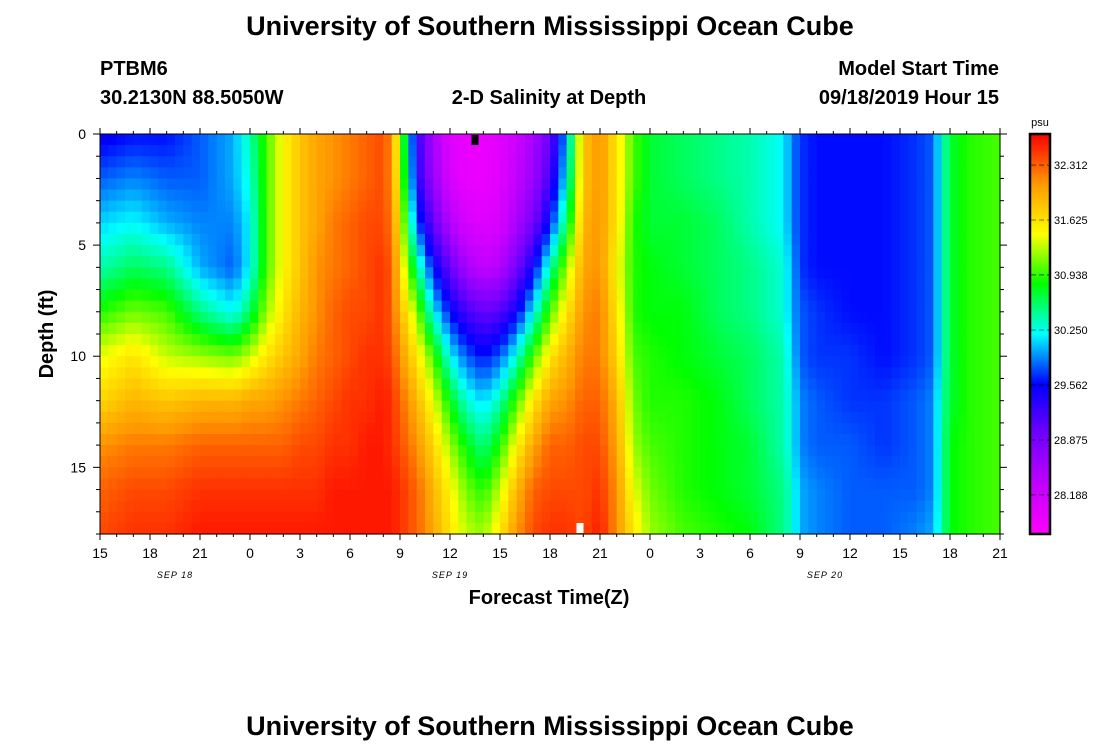 The image size is (1100, 750). Describe the element at coordinates (1071, 496) in the screenshot. I see `colorbar-tick-label: 28.188` at that location.